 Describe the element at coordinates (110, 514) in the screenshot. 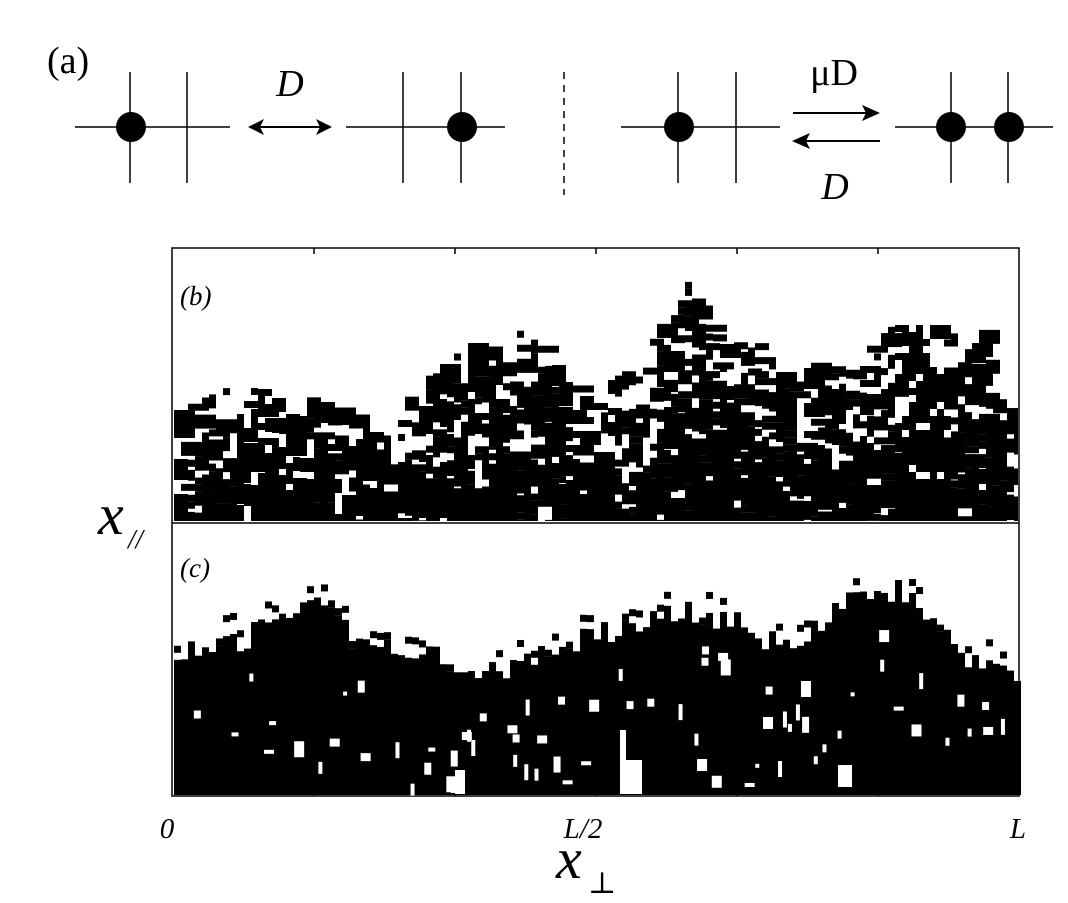

I see `y-axis-var: x` at that location.